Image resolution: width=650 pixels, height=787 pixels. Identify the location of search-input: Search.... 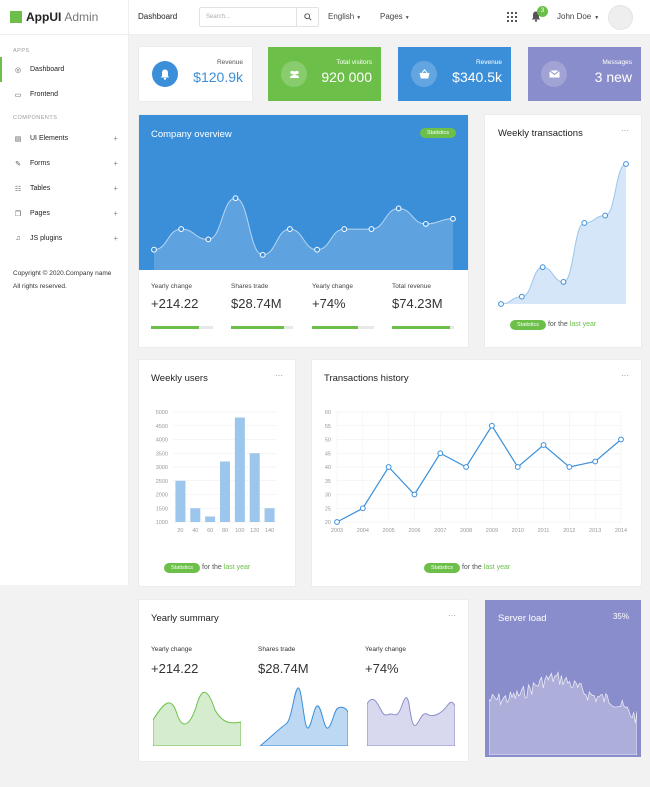
(218, 17).